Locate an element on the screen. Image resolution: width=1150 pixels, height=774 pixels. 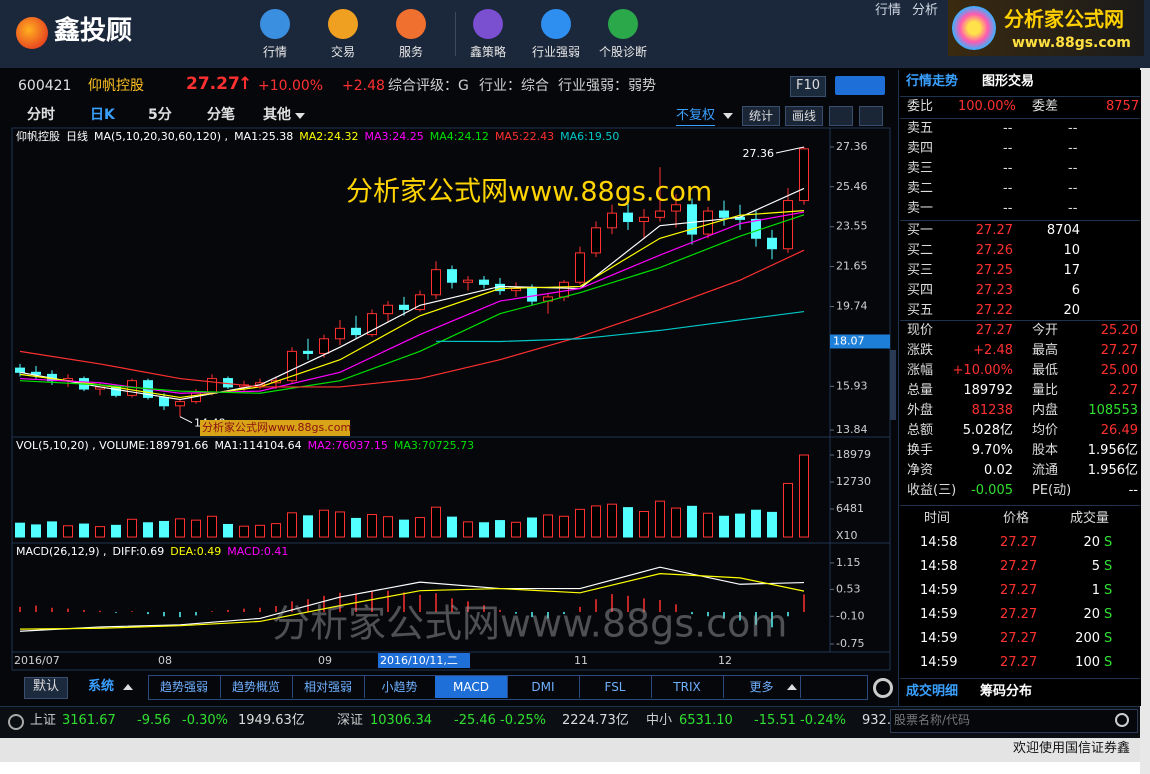
market-change: -9.56 is located at coordinates (154, 720).